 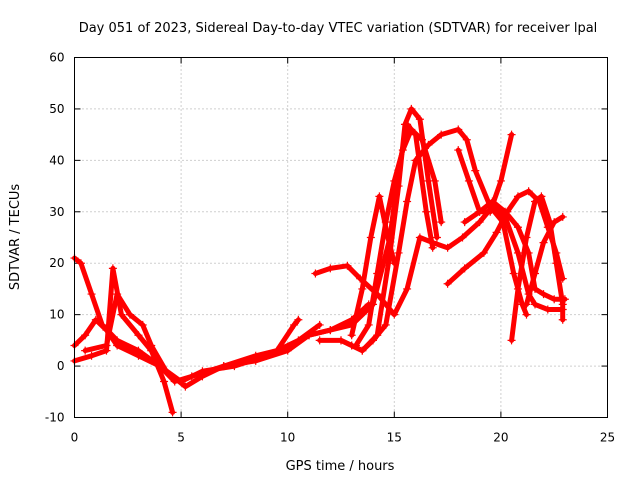 What do you see at coordinates (56, 160) in the screenshot?
I see `y-tick-label: 40` at bounding box center [56, 160].